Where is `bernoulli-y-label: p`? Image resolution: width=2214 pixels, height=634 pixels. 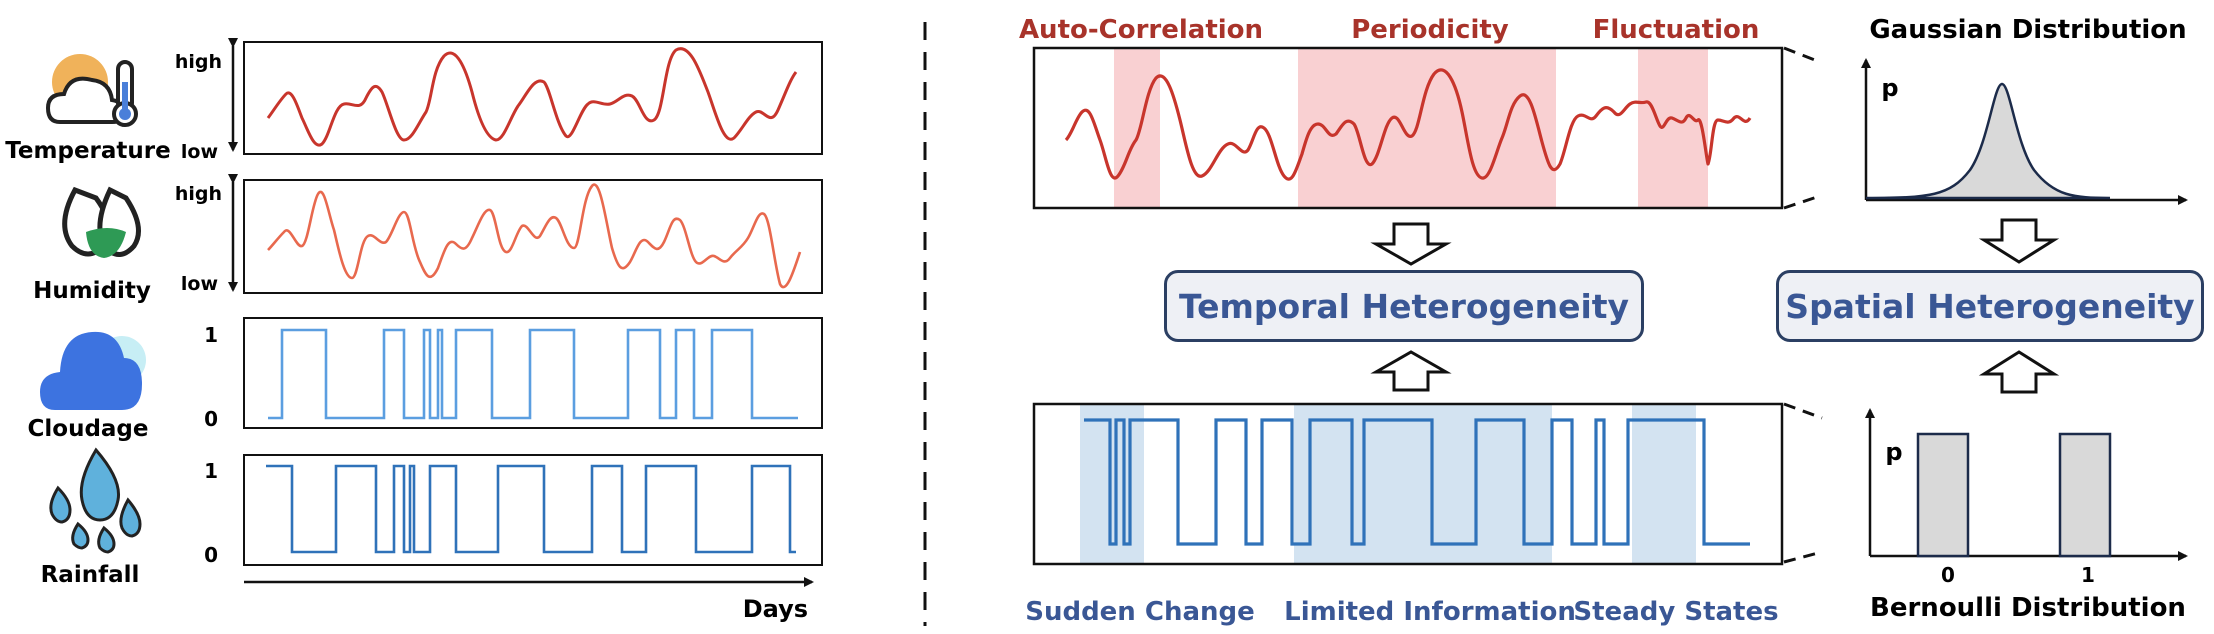 bernoulli-y-label: p is located at coordinates (1893, 452).